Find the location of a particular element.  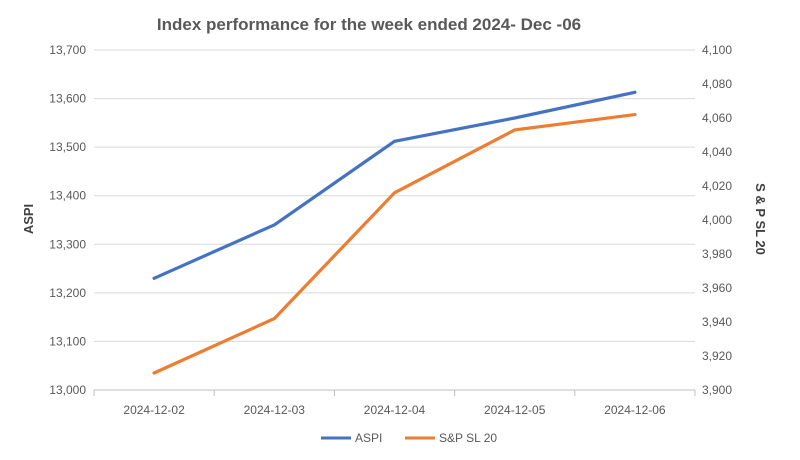

x-tick-label: 2024-12-05 is located at coordinates (515, 410).